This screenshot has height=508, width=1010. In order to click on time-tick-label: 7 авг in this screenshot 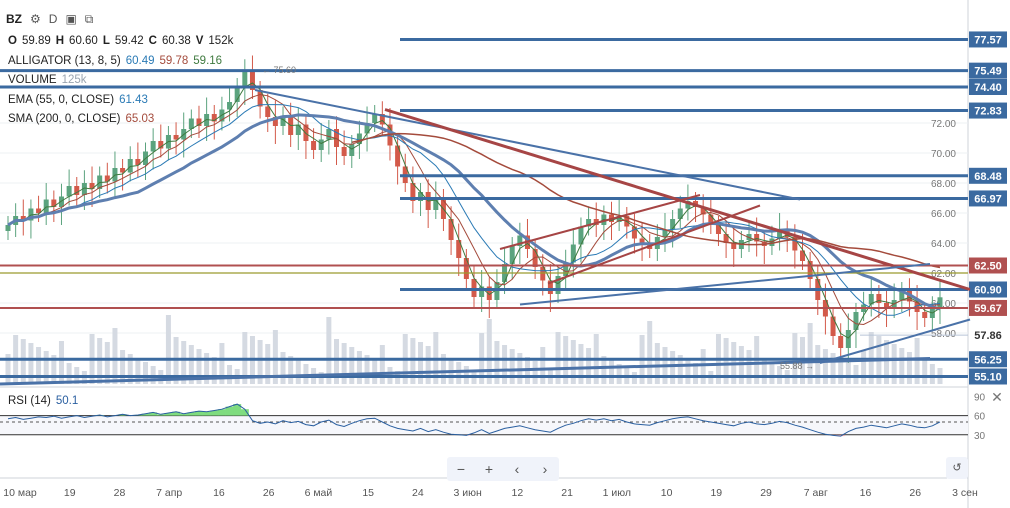, I will do `click(816, 493)`.